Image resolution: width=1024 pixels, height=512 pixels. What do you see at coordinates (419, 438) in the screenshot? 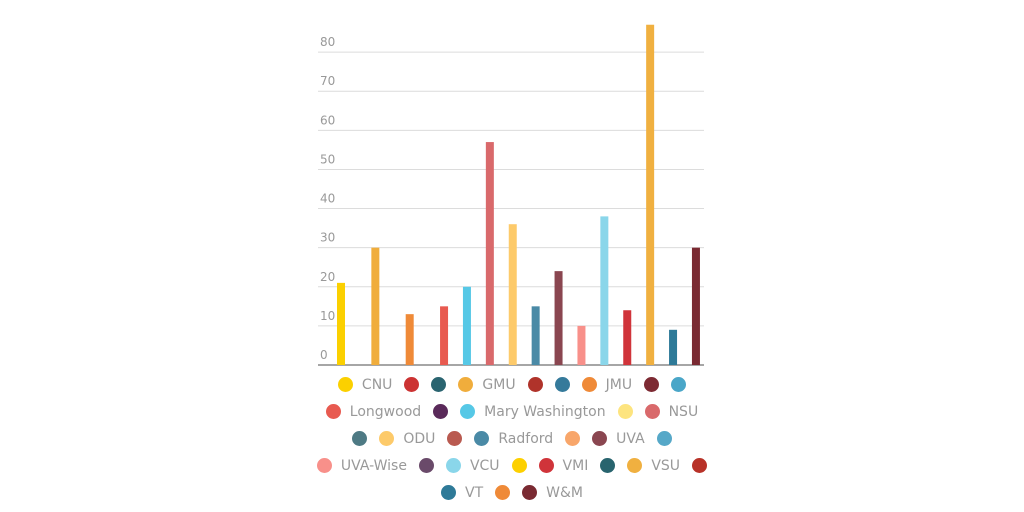
I see `legend-label: ODU` at bounding box center [419, 438].